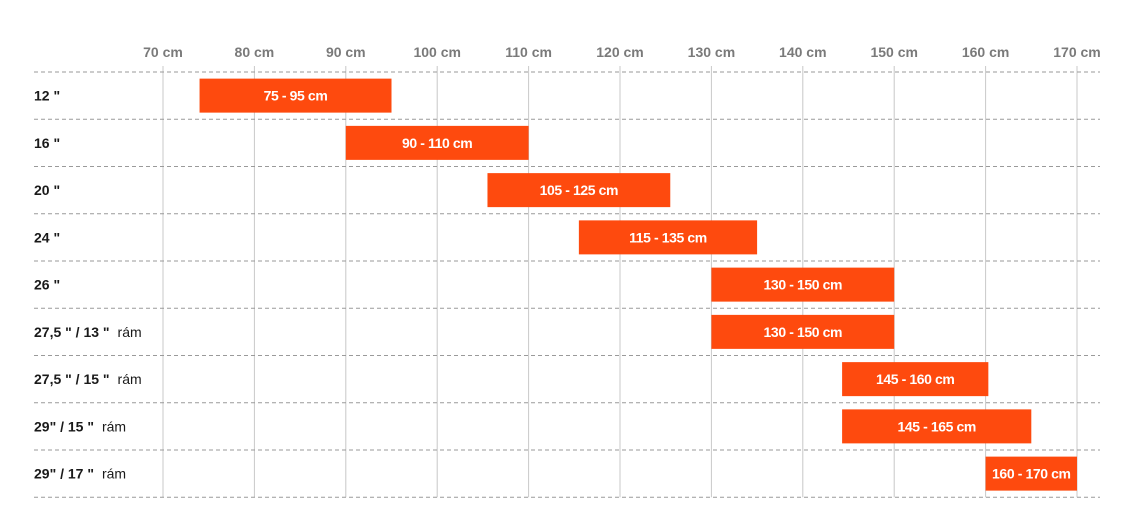 Image resolution: width=1145 pixels, height=531 pixels. What do you see at coordinates (464, 331) in the screenshot?
I see `size-row: 27,5 " / 13 " rám 130 - 150 cm` at bounding box center [464, 331].